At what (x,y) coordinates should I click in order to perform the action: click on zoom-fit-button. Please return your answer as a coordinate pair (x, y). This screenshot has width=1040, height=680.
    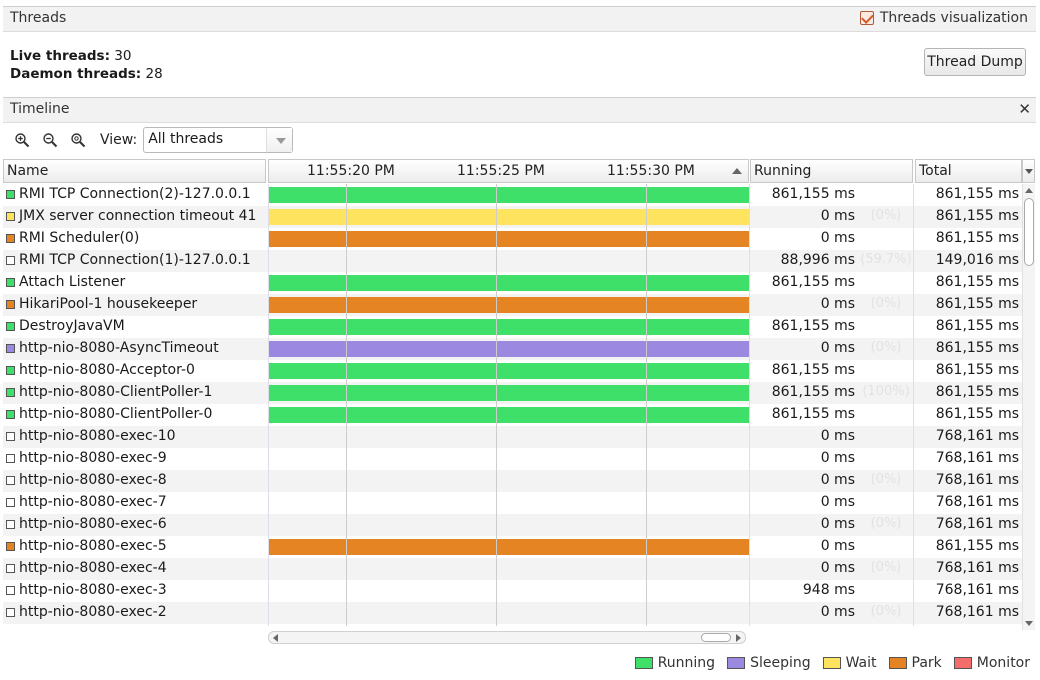
    Looking at the image, I should click on (78, 140).